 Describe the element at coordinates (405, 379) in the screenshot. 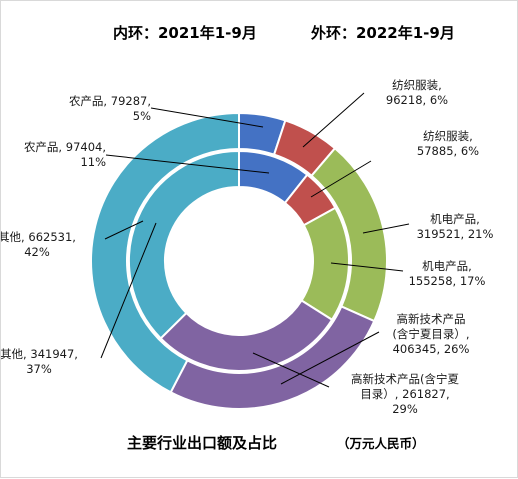

I see `inner-label-line: 高新技术产品(含宁夏` at that location.